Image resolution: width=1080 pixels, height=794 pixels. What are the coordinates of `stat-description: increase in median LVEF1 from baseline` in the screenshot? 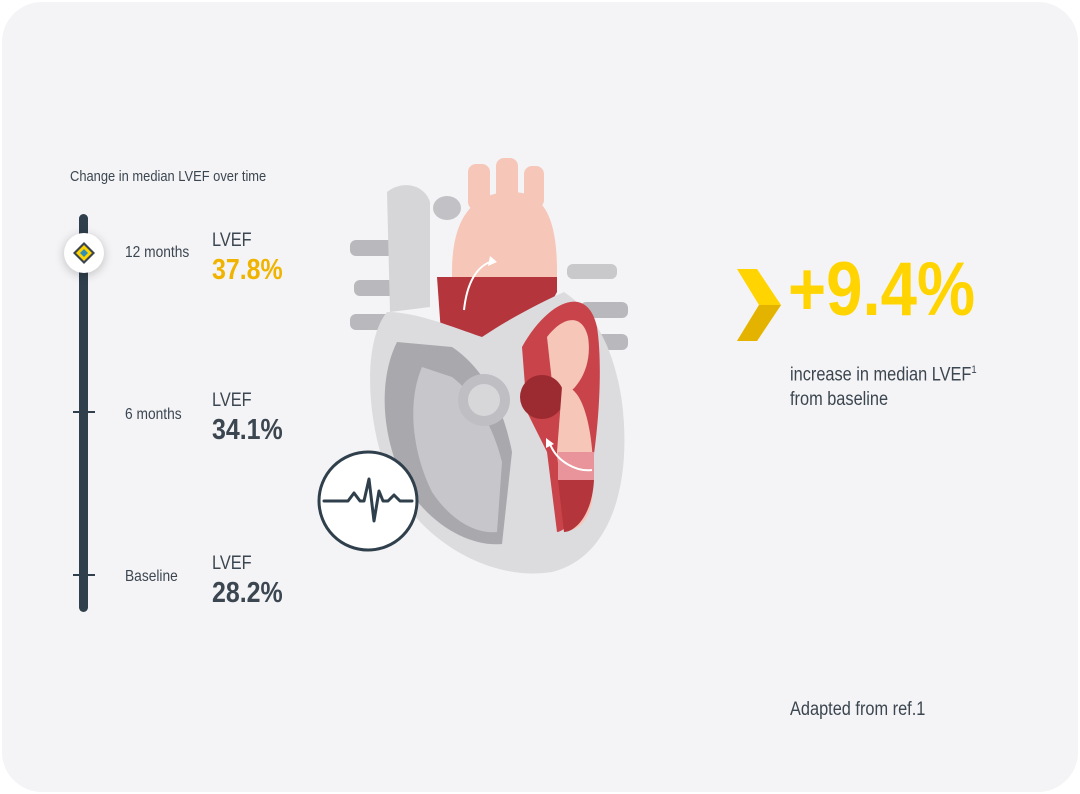 It's located at (883, 385).